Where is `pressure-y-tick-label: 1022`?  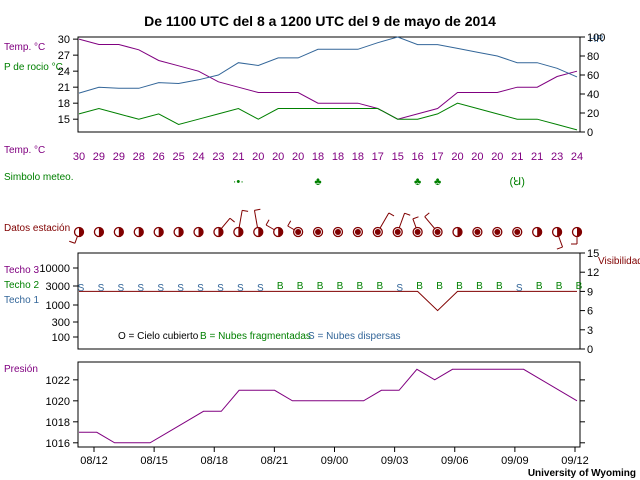 pressure-y-tick-label: 1022 is located at coordinates (58, 381).